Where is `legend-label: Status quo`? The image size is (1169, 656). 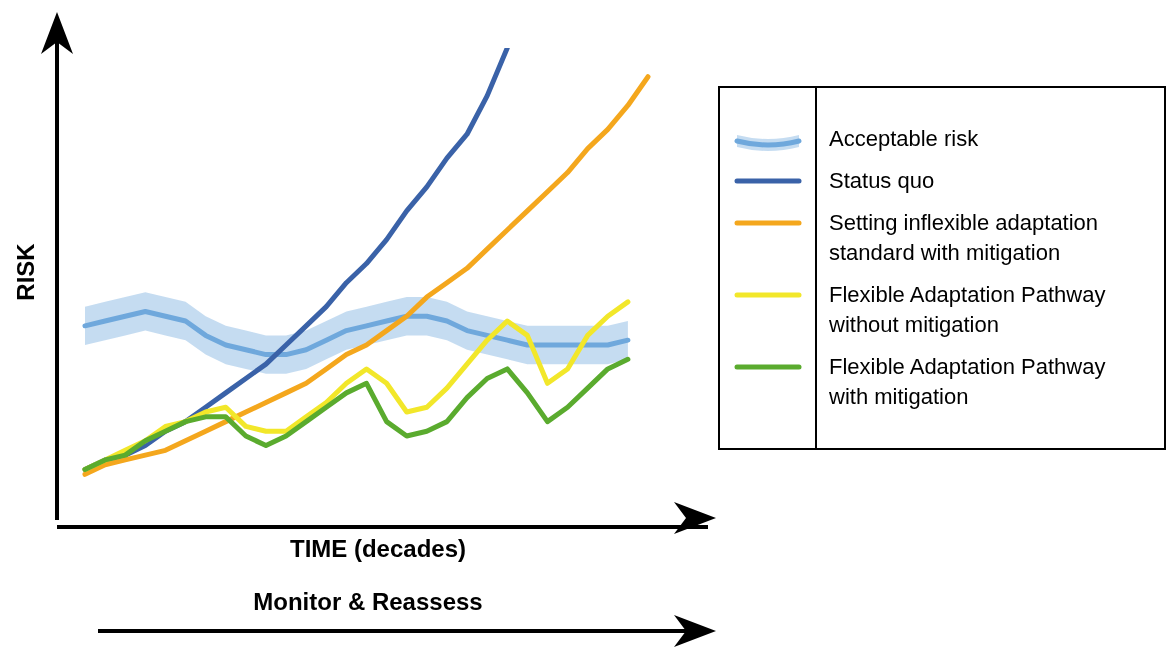
legend-label: Status quo is located at coordinates (882, 181).